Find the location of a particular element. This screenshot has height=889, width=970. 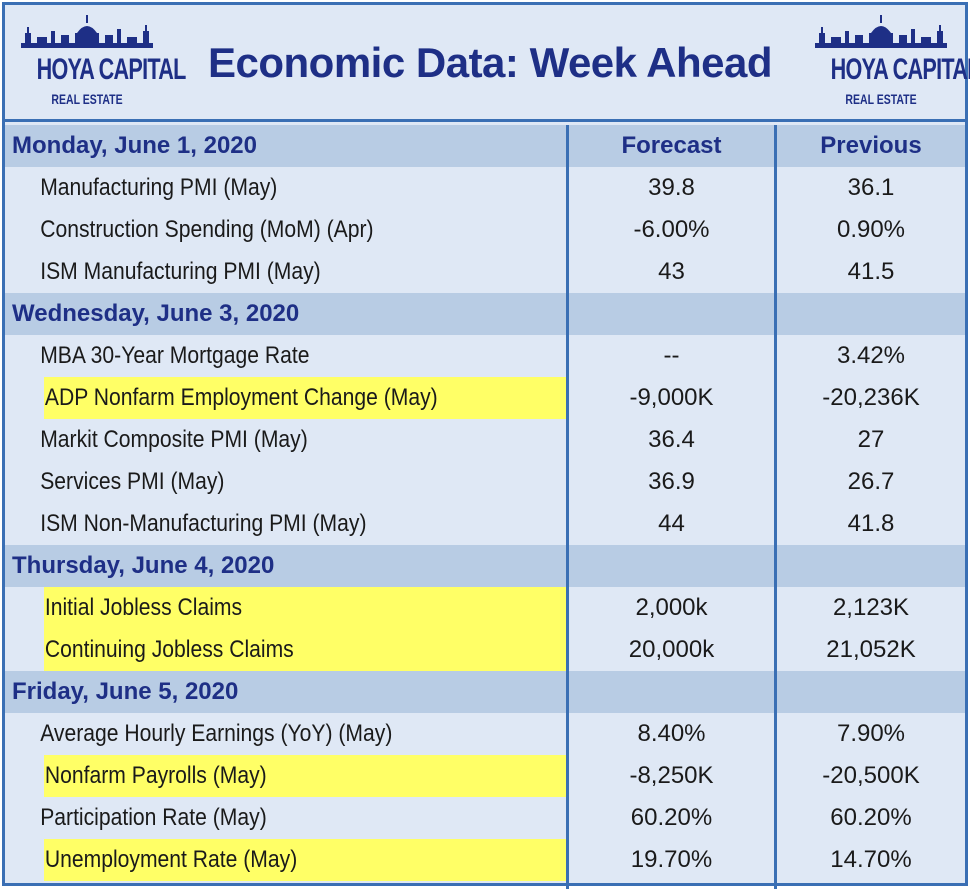

forecast-value: 36.4 is located at coordinates (671, 439).